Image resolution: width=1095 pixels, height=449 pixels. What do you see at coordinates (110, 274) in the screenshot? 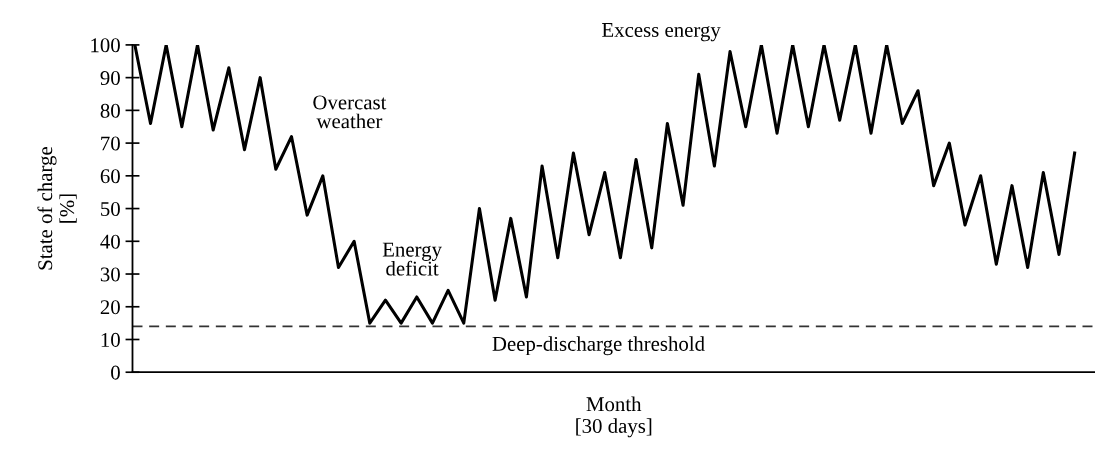
I see `y-tick-label: 30` at bounding box center [110, 274].